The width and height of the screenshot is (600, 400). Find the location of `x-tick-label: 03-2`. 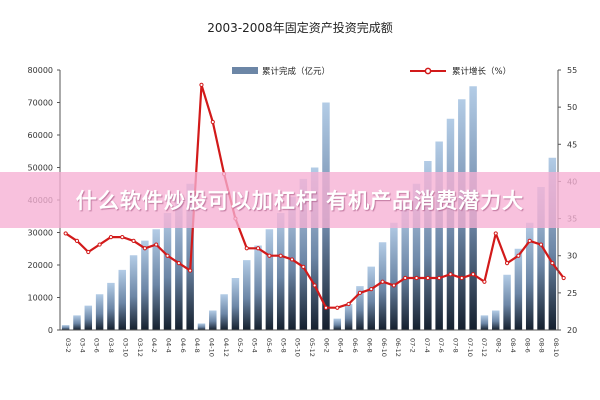

x-tick-label: 03-2 is located at coordinates (68, 345).